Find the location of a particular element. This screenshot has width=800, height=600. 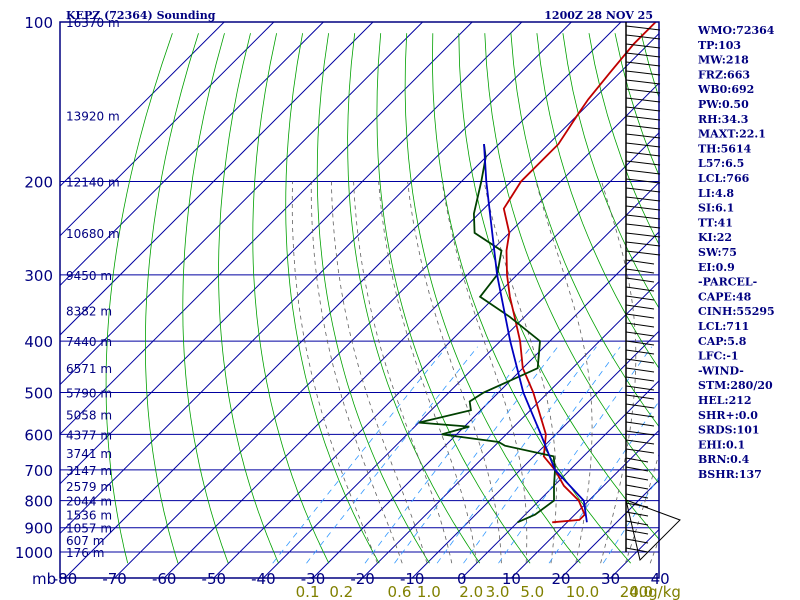

index-line: PW:0.50 is located at coordinates (723, 104).